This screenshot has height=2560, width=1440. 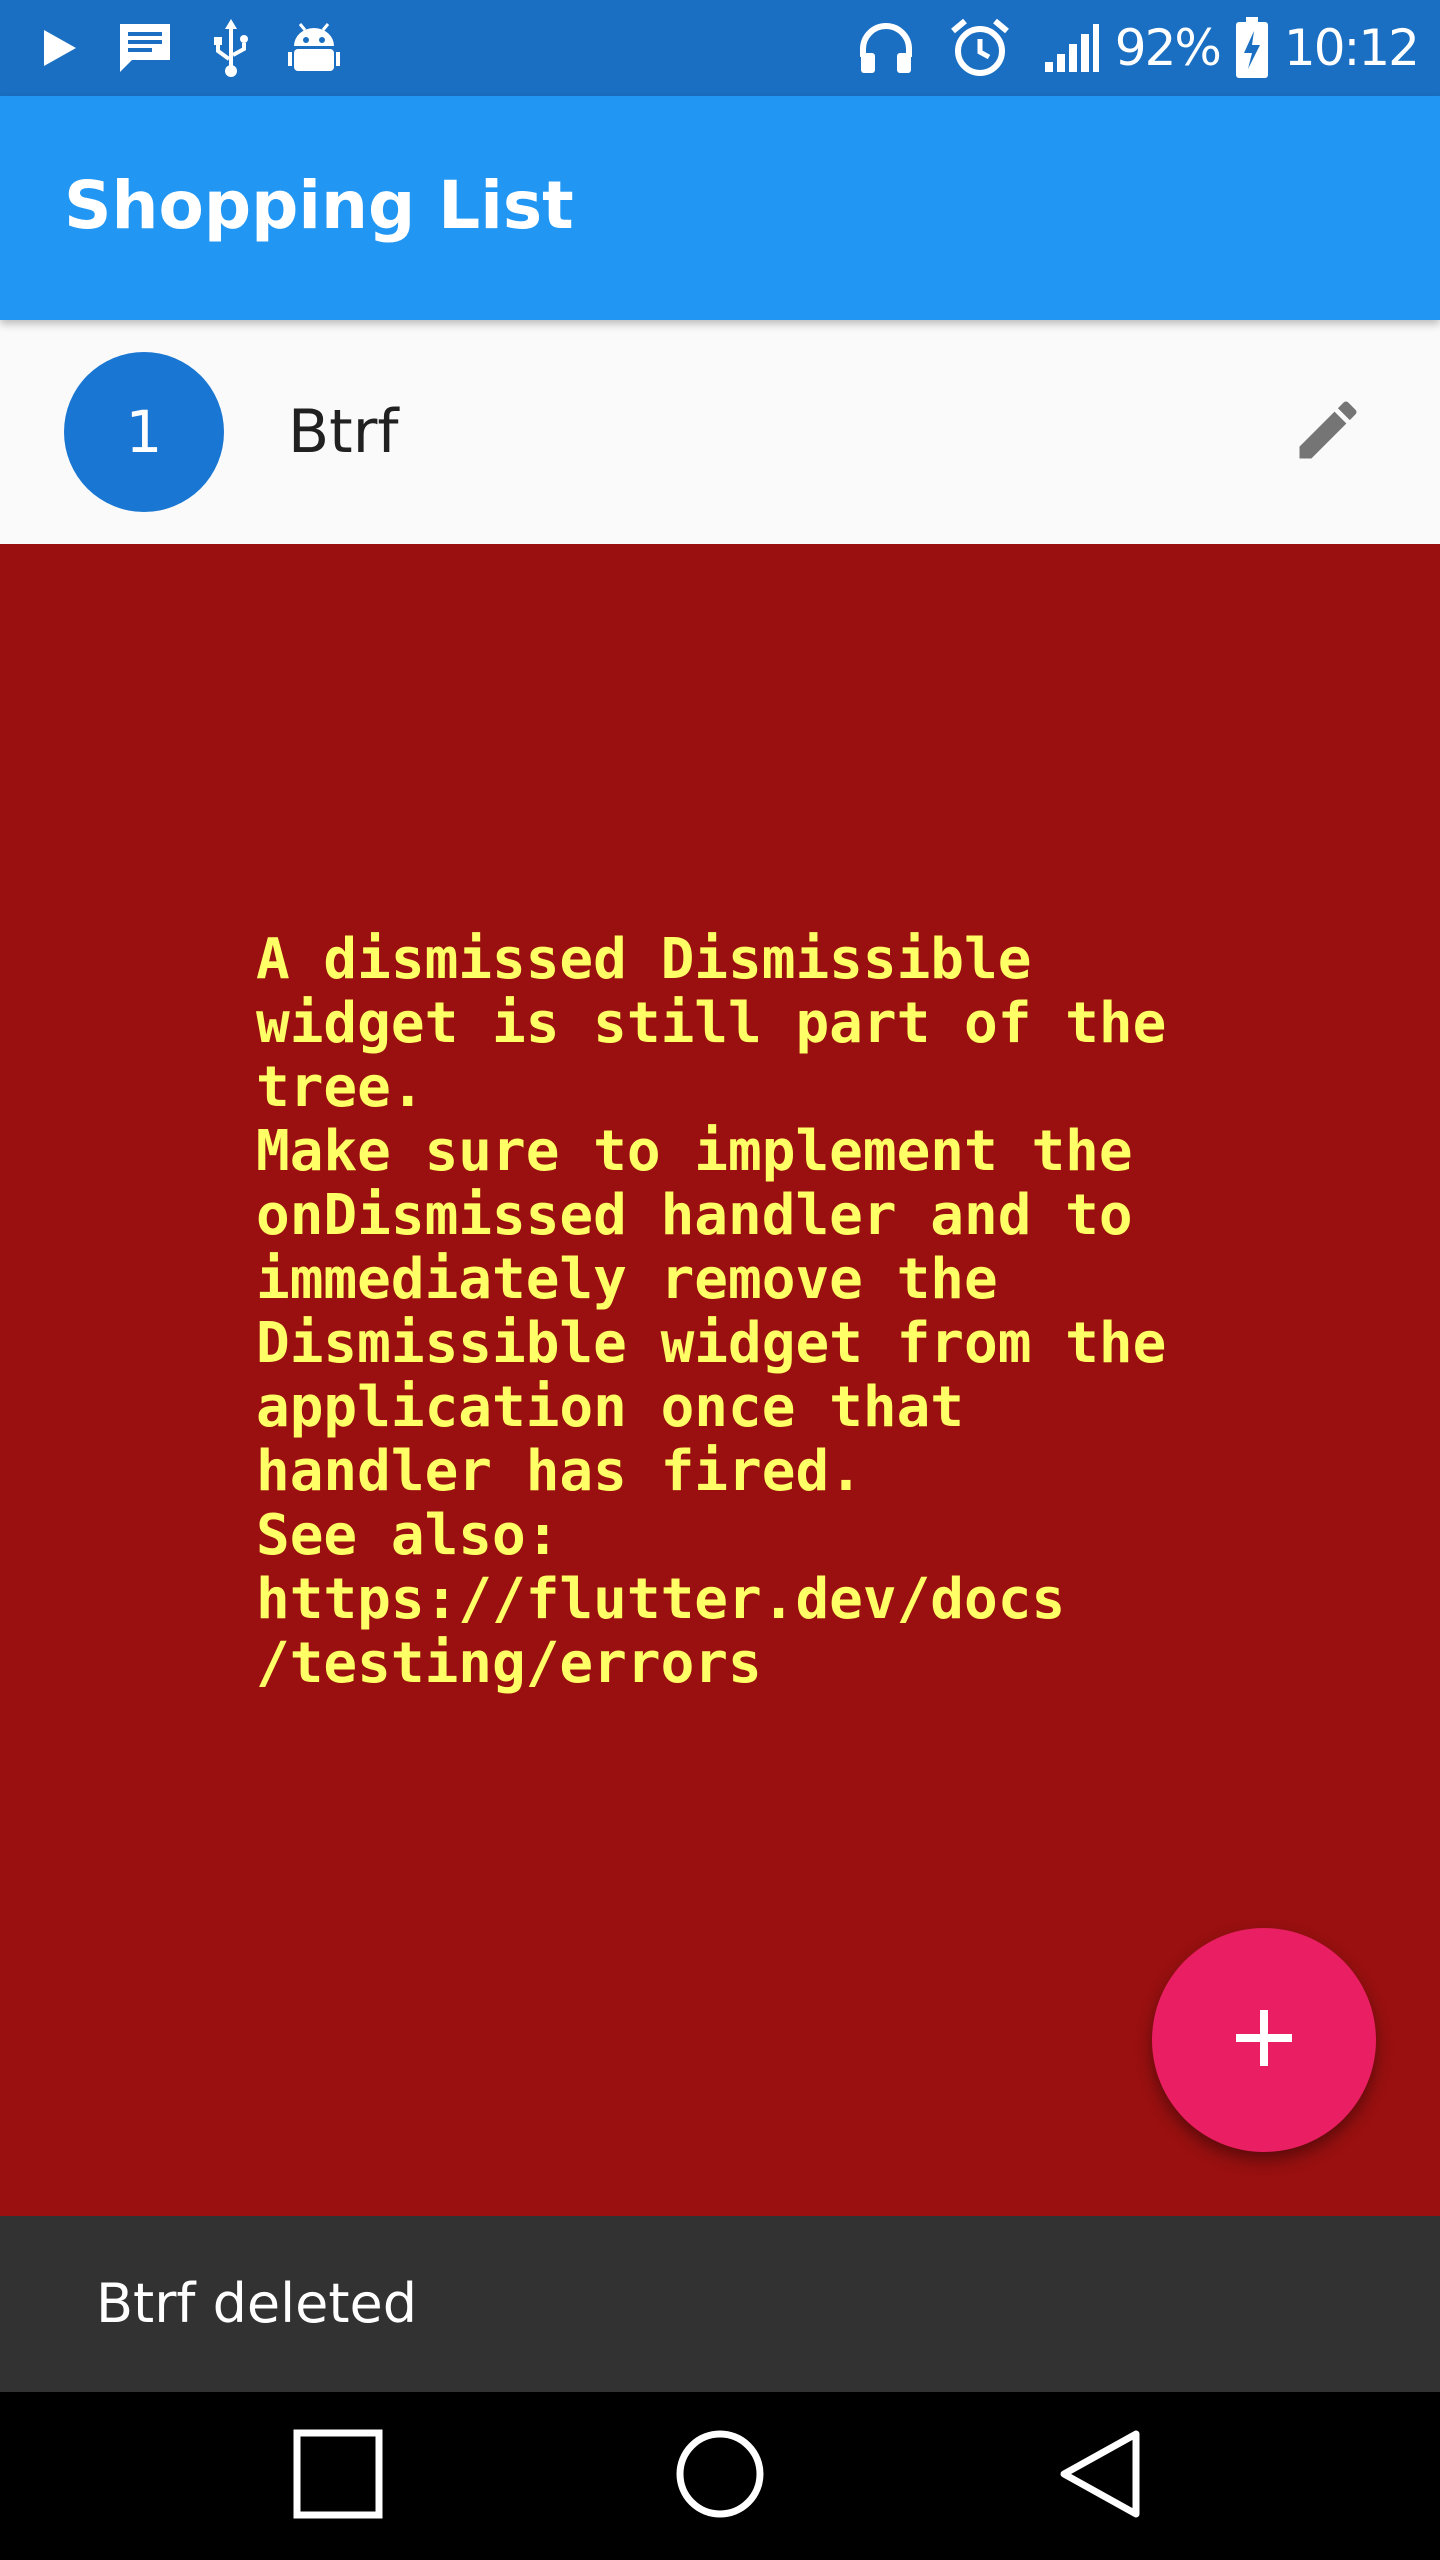 I want to click on snackbar-message: Btrf deleted, so click(x=256, y=2303).